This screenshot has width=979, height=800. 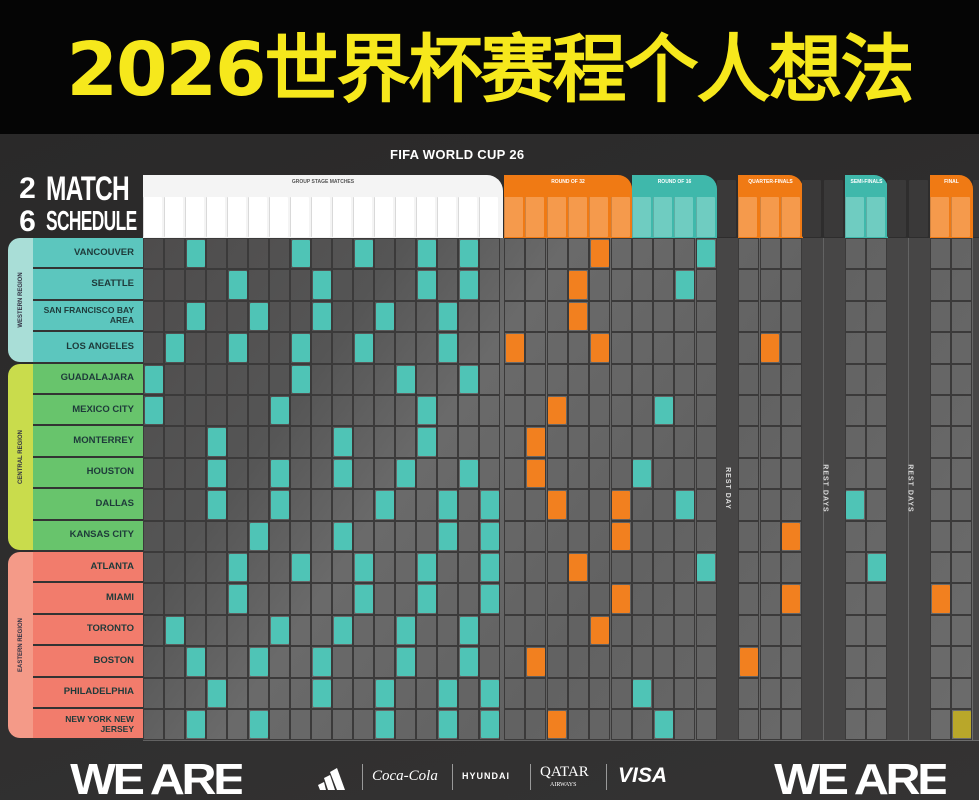 What do you see at coordinates (20, 456) in the screenshot?
I see `region-bar: CENTRAL REGION` at bounding box center [20, 456].